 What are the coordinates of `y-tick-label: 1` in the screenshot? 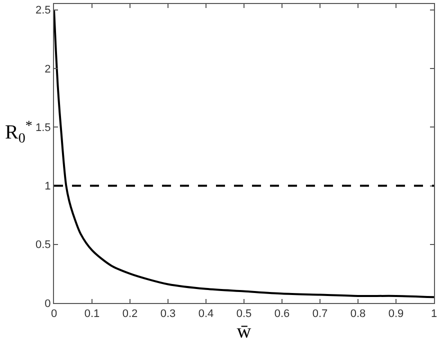 It's located at (47, 186).